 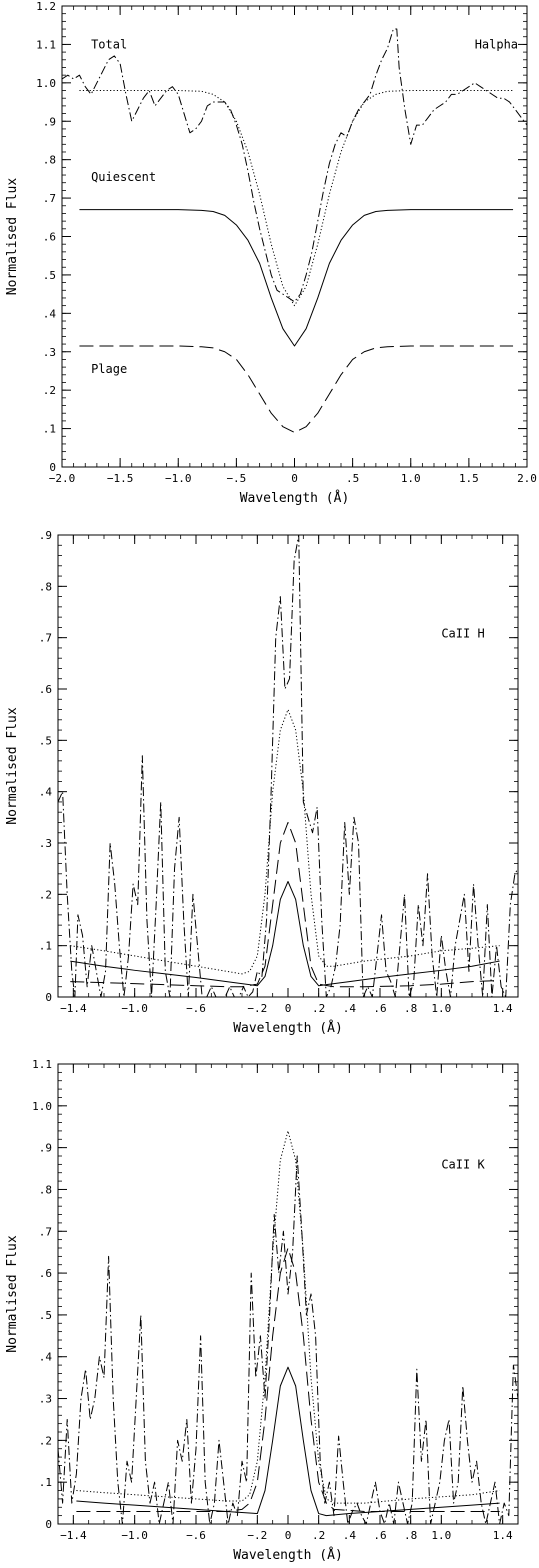 What do you see at coordinates (496, 44) in the screenshot?
I see `annotation-label: Halpha` at bounding box center [496, 44].